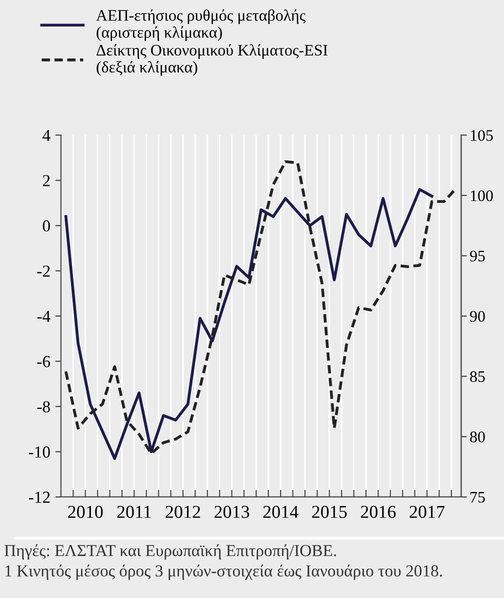 The width and height of the screenshot is (504, 598). I want to click on x-tick-label: 2011, so click(134, 512).